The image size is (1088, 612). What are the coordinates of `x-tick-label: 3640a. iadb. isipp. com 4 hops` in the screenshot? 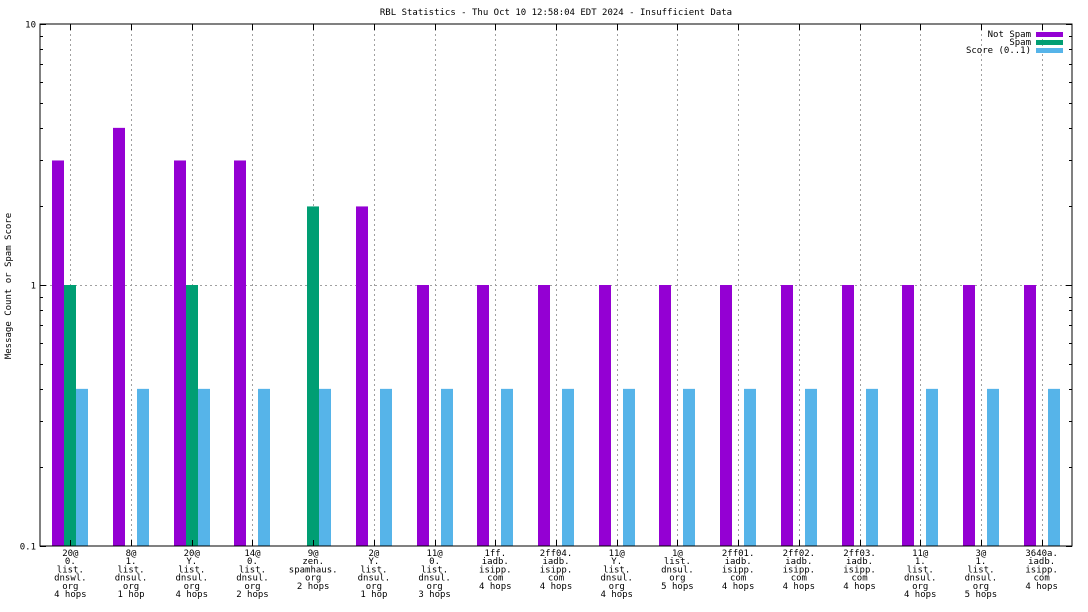 It's located at (1041, 570).